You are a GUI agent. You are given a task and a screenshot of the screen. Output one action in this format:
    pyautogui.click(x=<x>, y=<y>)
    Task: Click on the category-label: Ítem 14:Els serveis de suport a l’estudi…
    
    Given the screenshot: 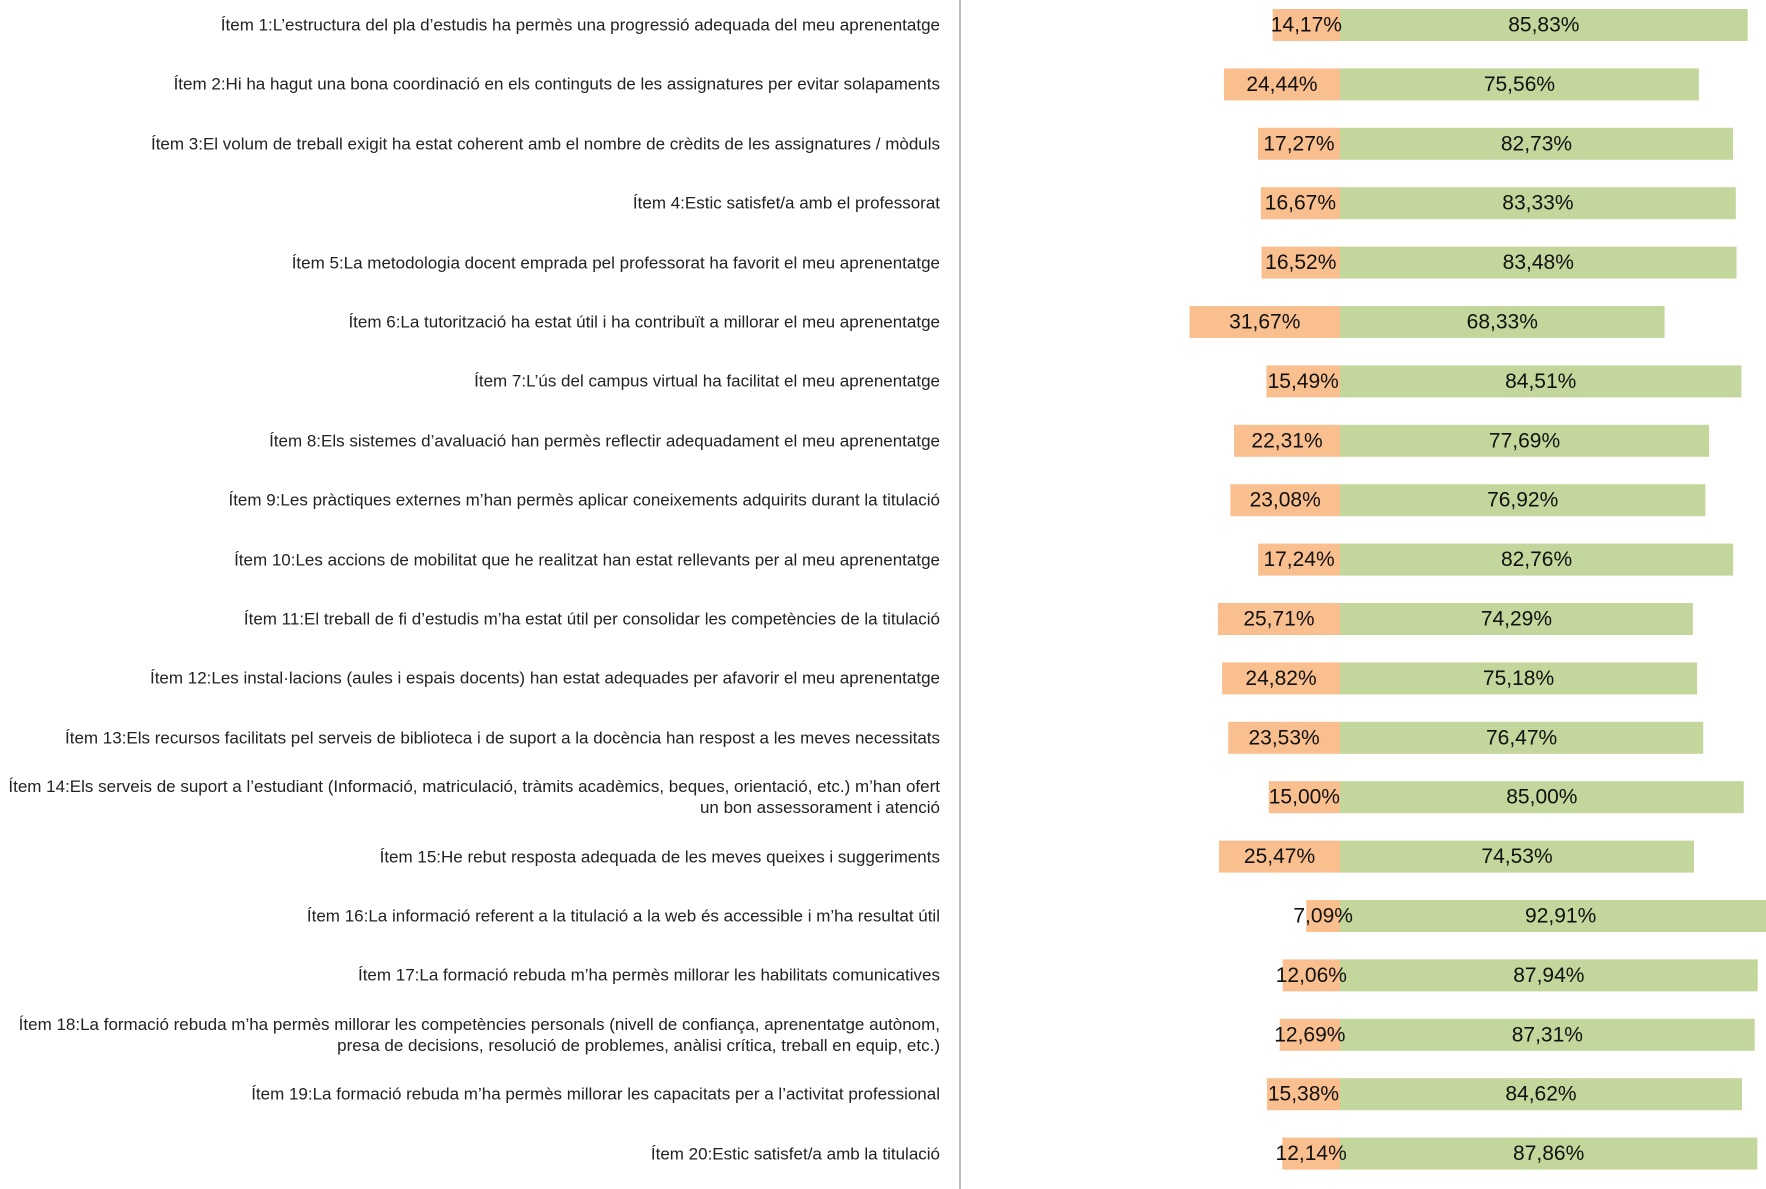 What is the action you would take?
    pyautogui.click(x=474, y=797)
    